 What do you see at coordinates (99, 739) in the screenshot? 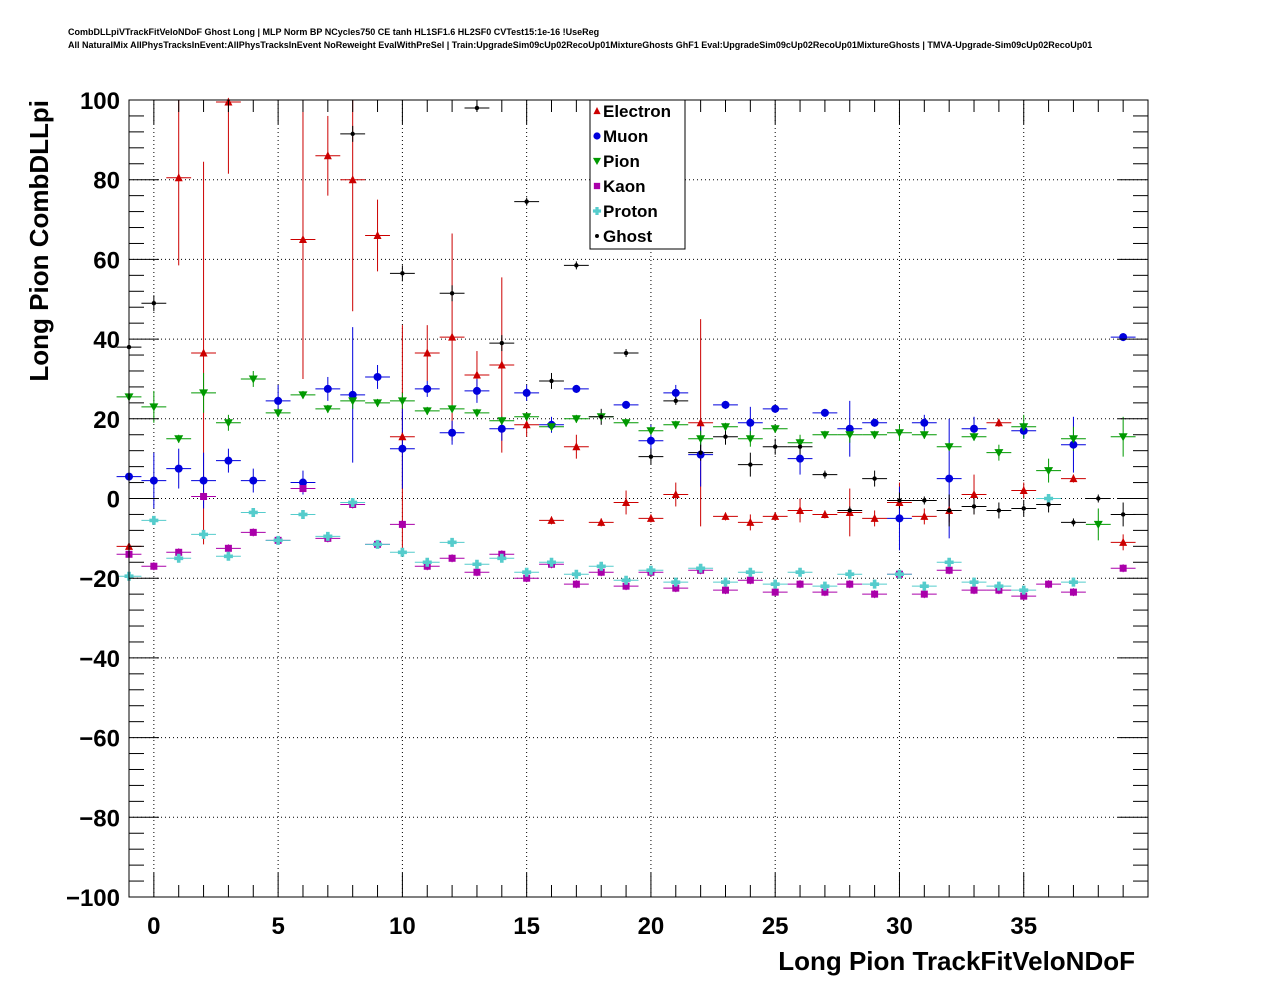
I see `y-tick-label: −60` at bounding box center [99, 739].